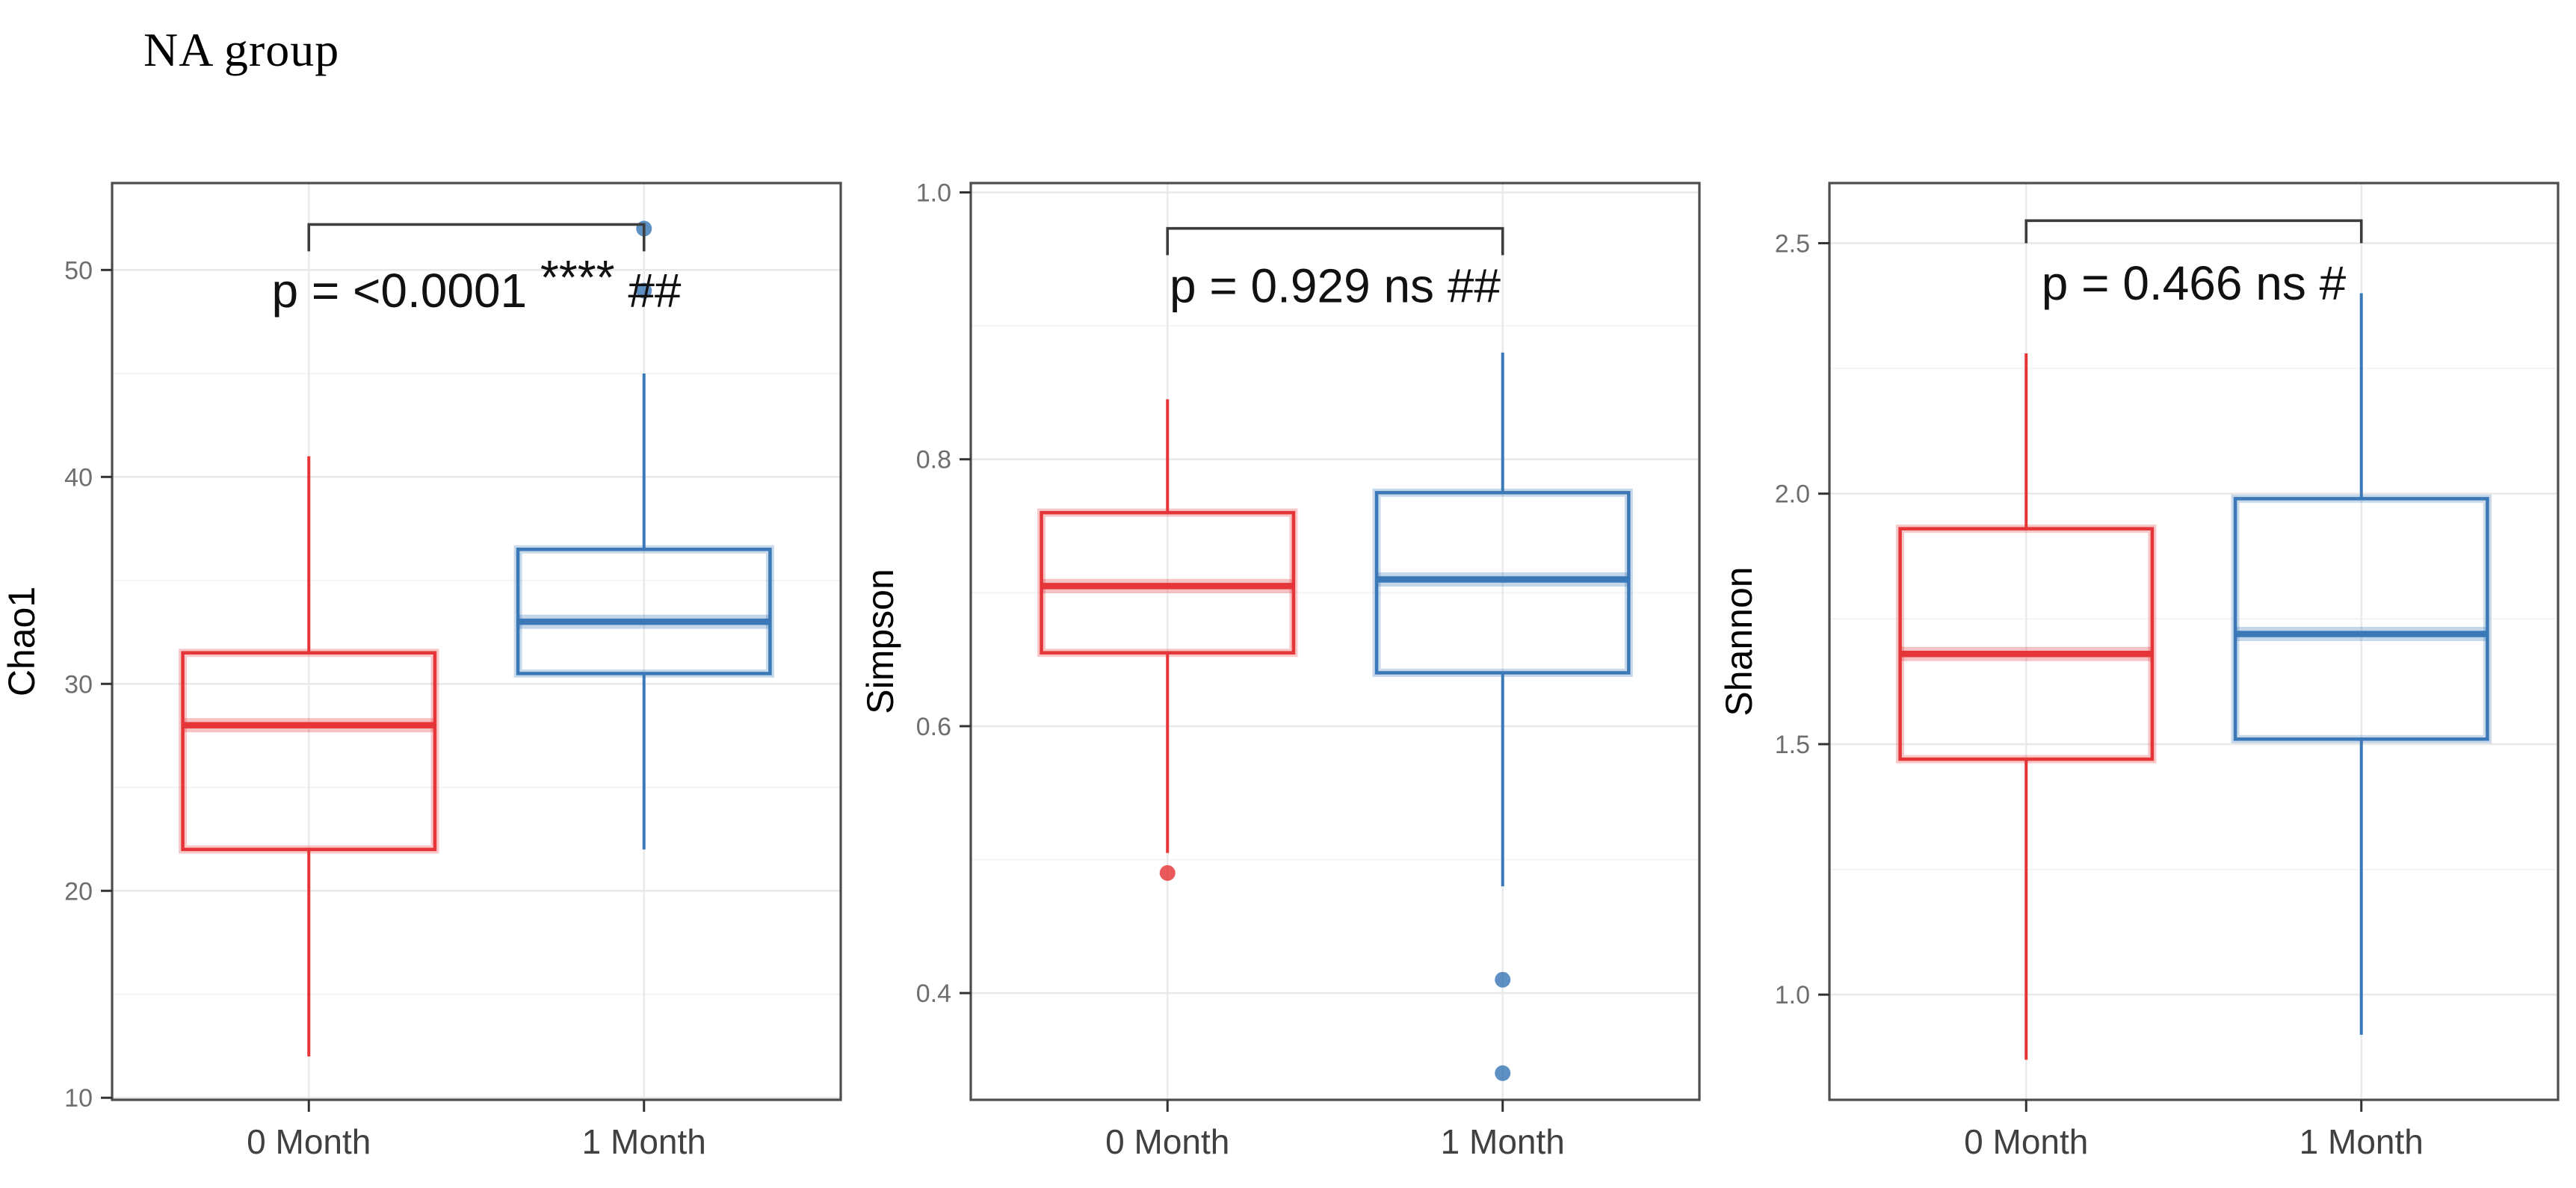  Describe the element at coordinates (78, 477) in the screenshot. I see `y-tick-label: 40` at that location.